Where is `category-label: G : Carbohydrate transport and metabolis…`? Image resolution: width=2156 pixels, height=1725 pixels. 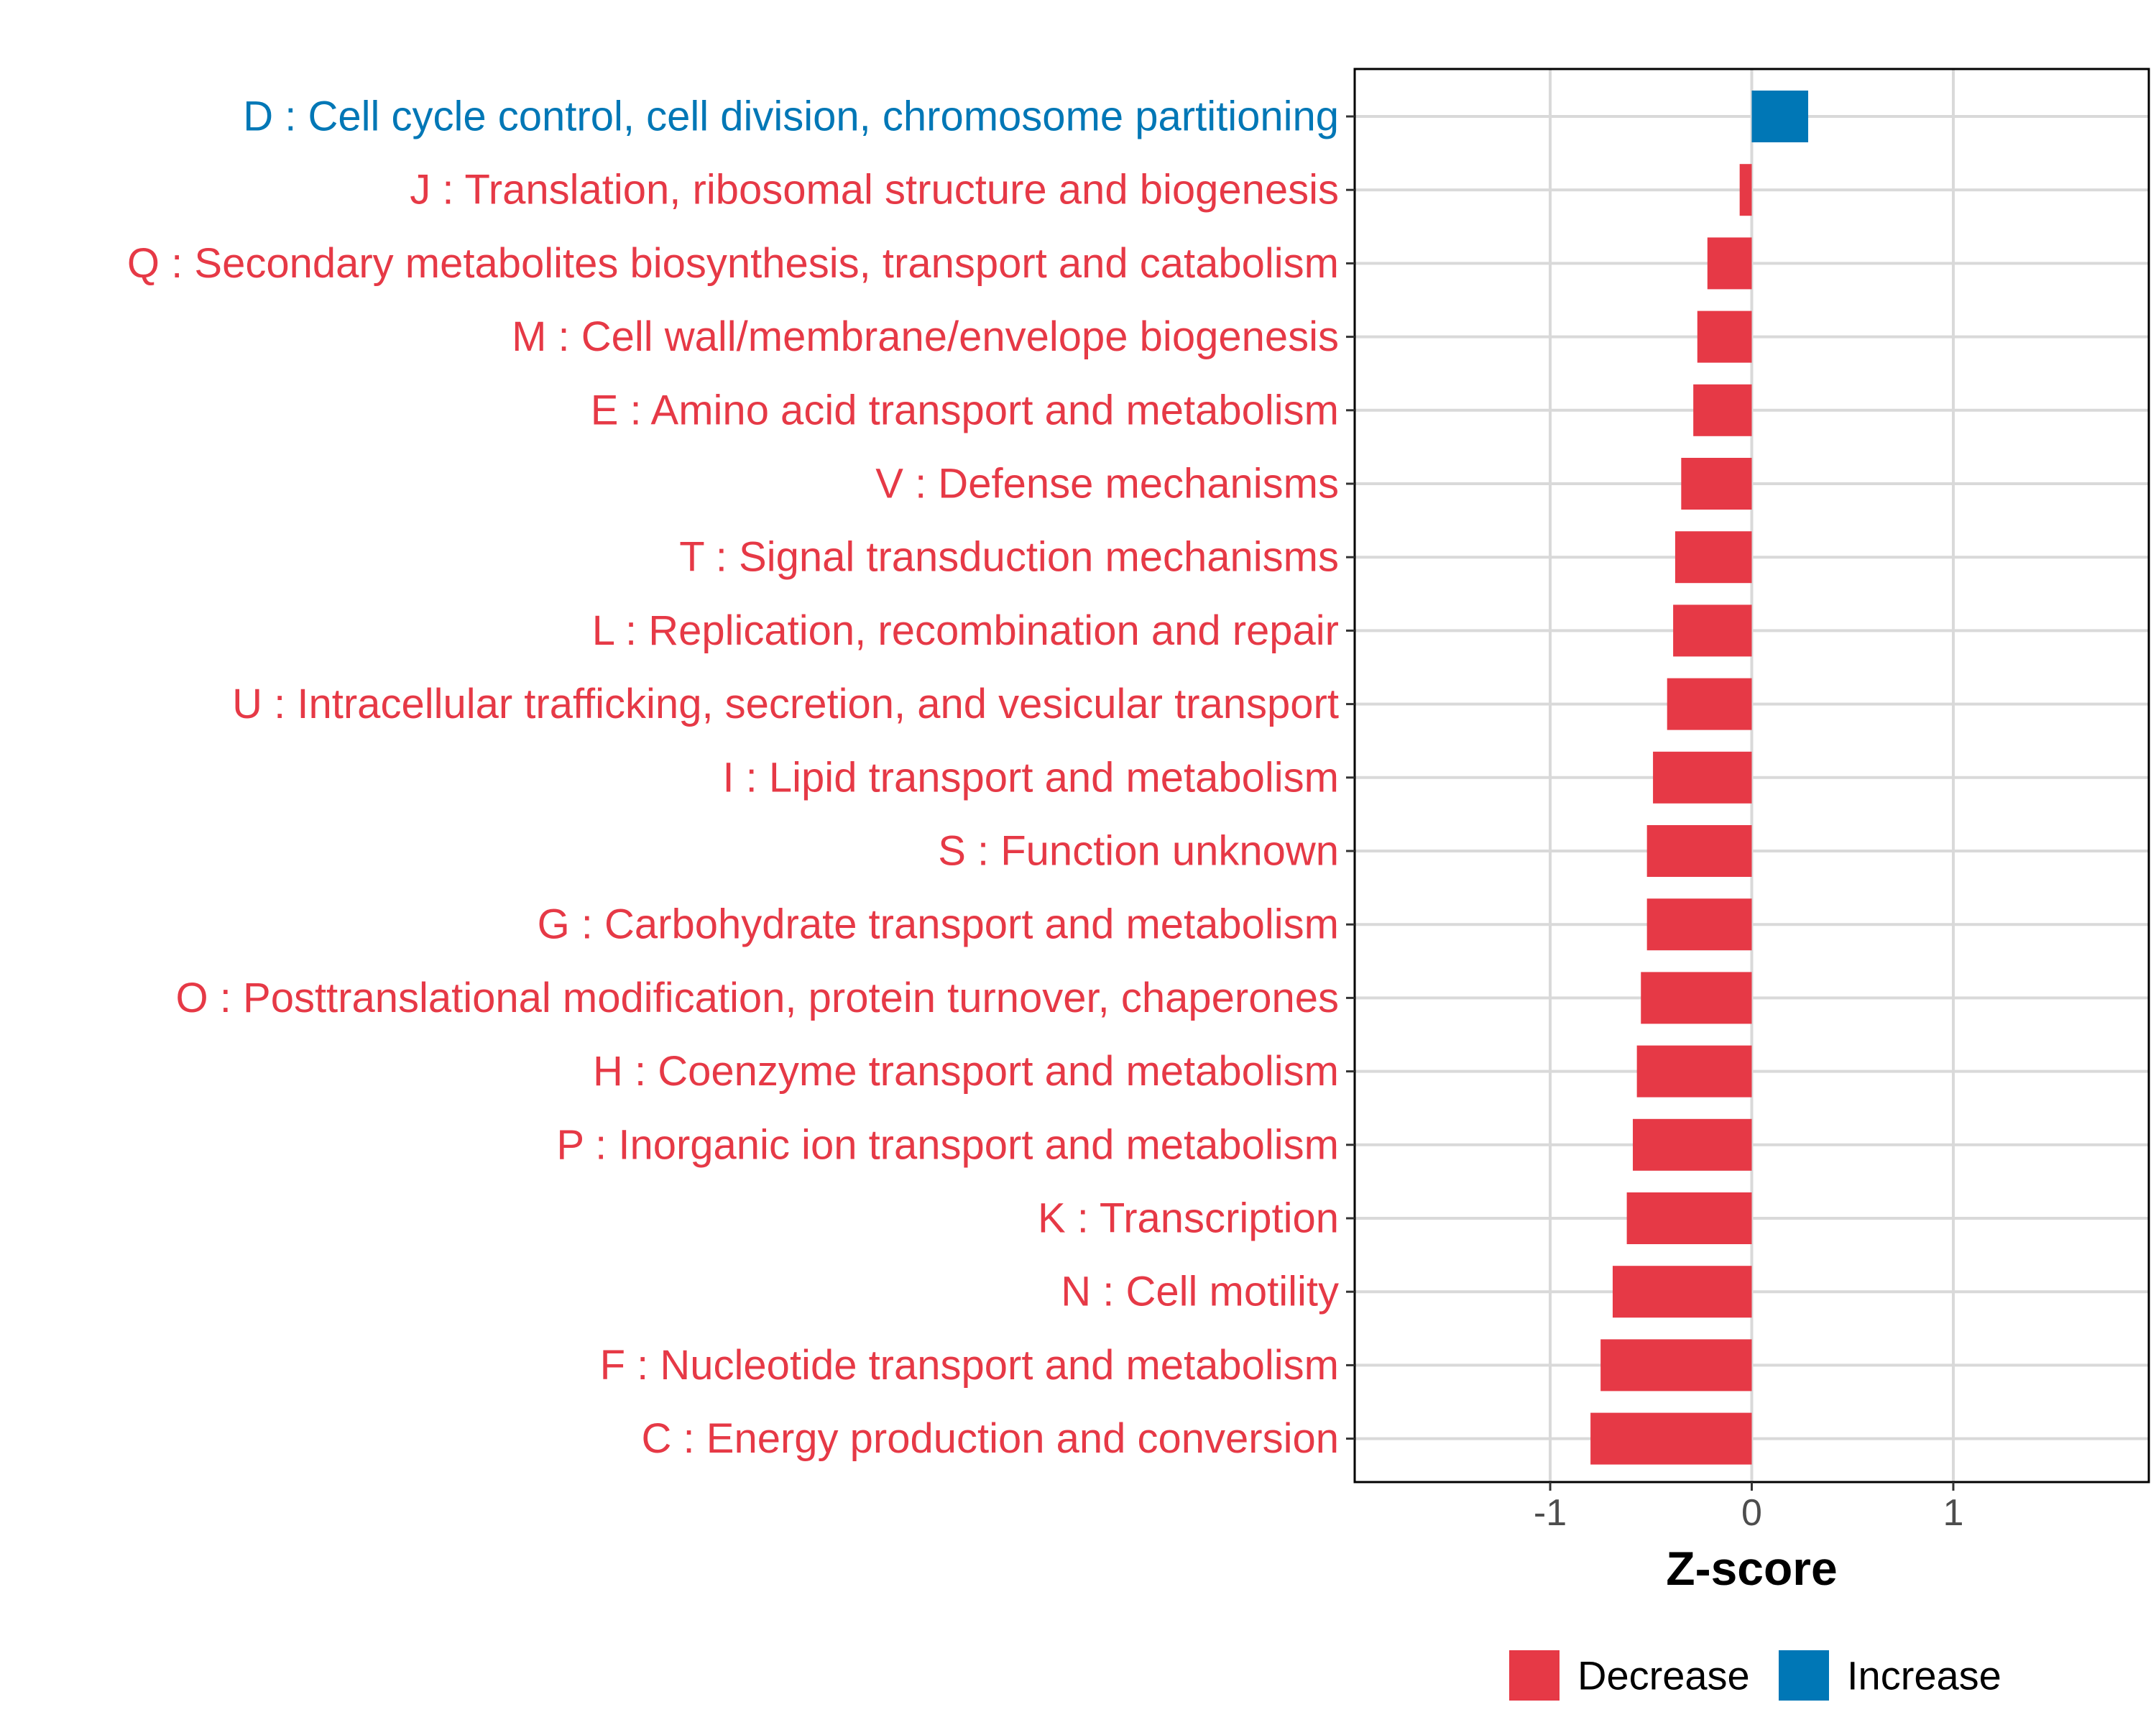 category-label: G : Carbohydrate transport and metabolis… is located at coordinates (938, 924).